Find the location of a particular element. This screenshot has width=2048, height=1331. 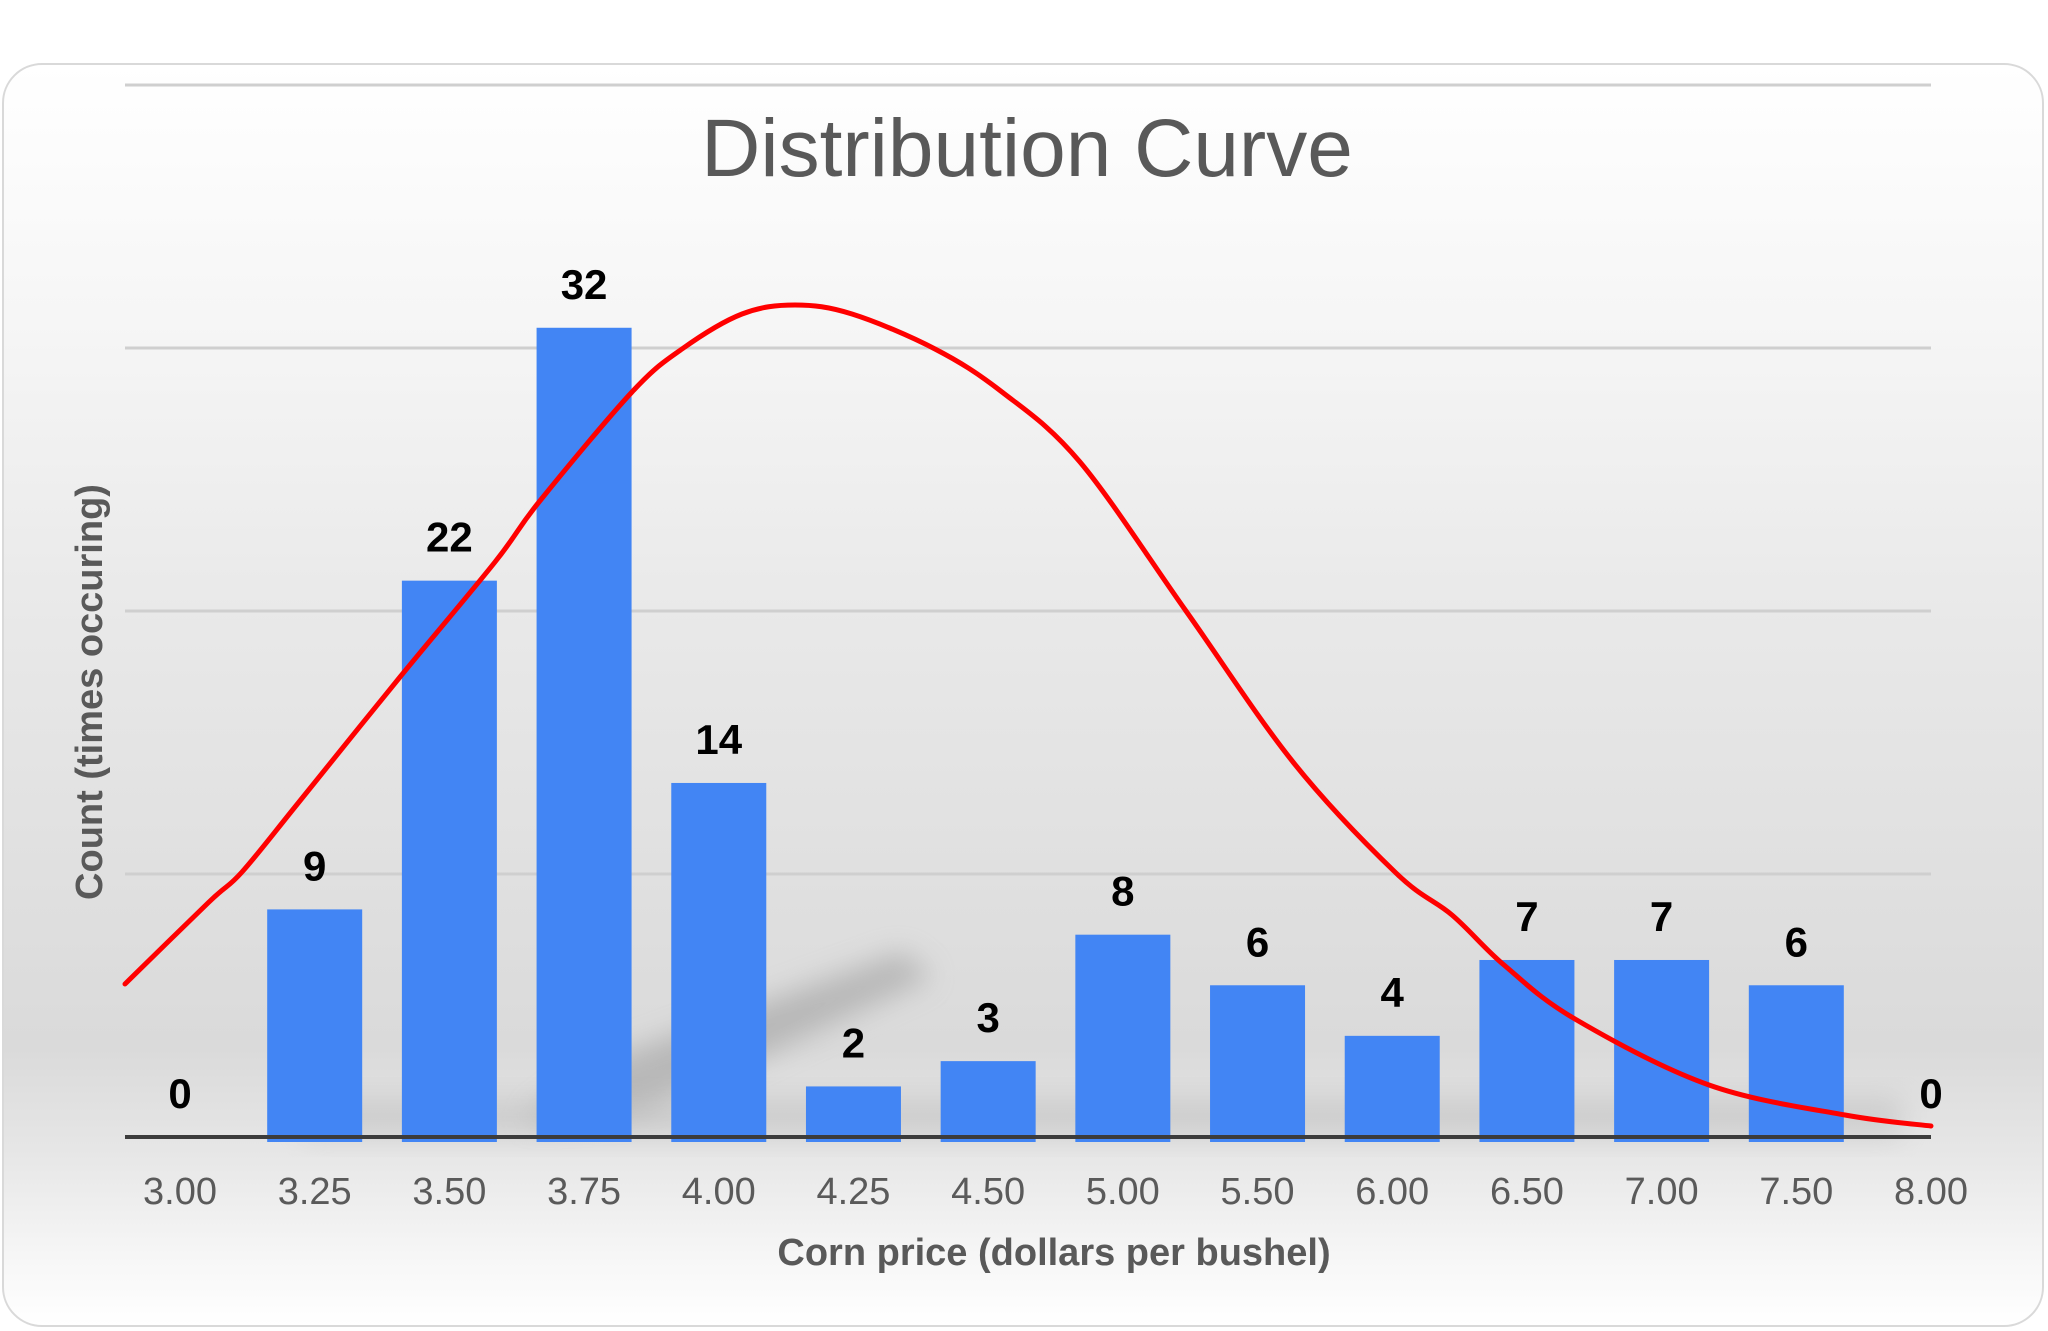

y-axis-title: Count (times occuring) is located at coordinates (90, 692).